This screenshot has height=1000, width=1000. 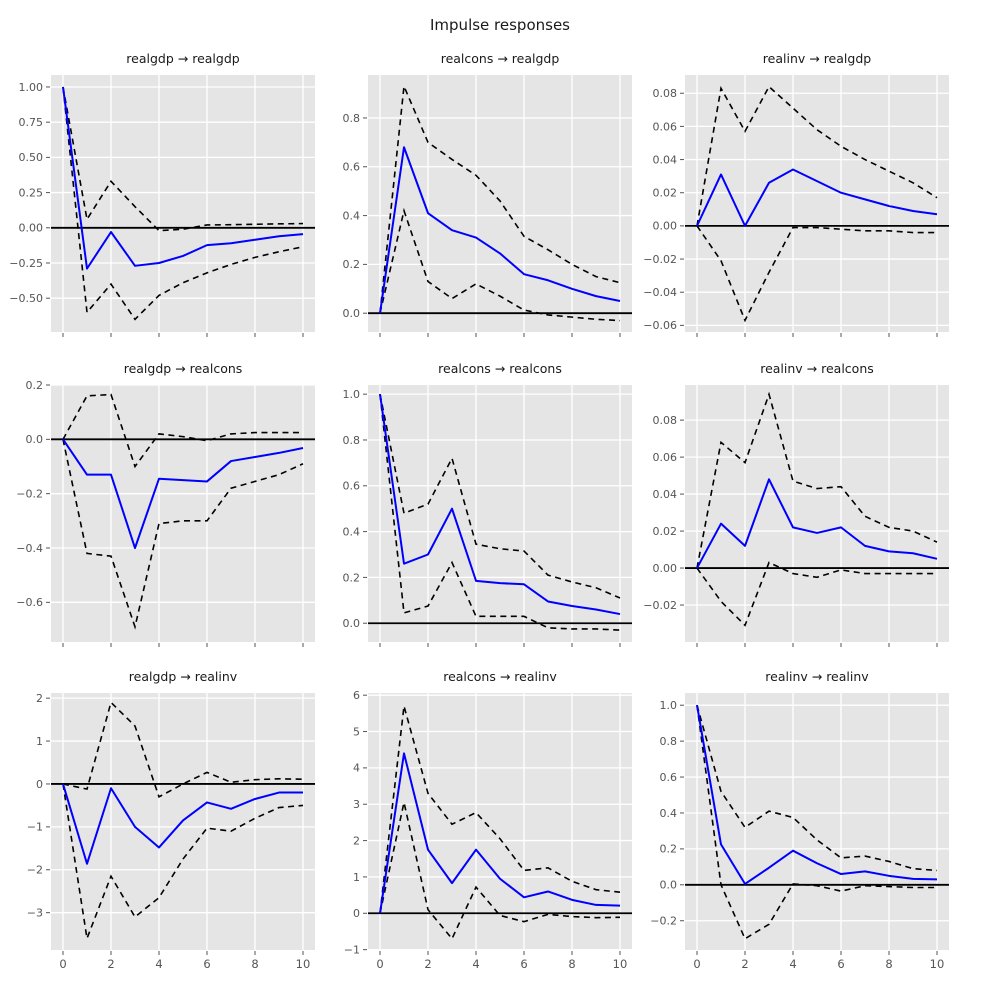 What do you see at coordinates (817, 58) in the screenshot?
I see `subplot-title-realinv-realgdp: realinv → realgdp` at bounding box center [817, 58].